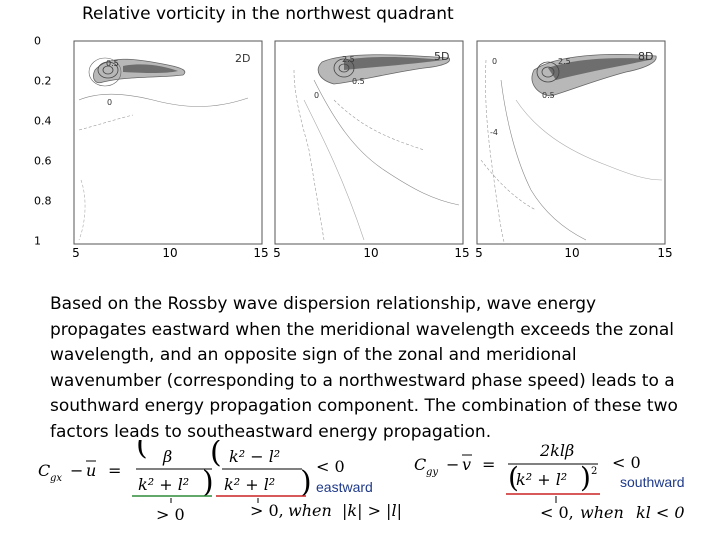 The height and width of the screenshot is (540, 720). I want to click on contour-label: -4, so click(494, 132).